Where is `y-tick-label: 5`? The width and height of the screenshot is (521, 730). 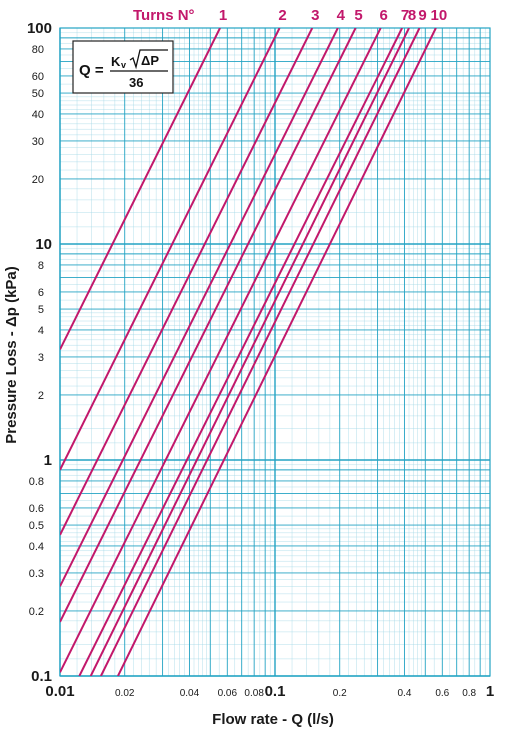 y-tick-label: 5 is located at coordinates (41, 310).